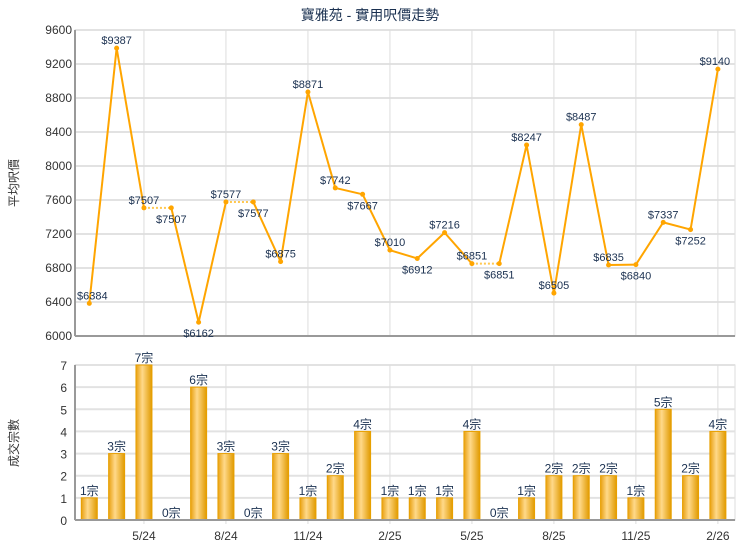 This screenshot has height=550, width=740. What do you see at coordinates (63, 388) in the screenshot?
I see `count-tick-label: 6` at bounding box center [63, 388].